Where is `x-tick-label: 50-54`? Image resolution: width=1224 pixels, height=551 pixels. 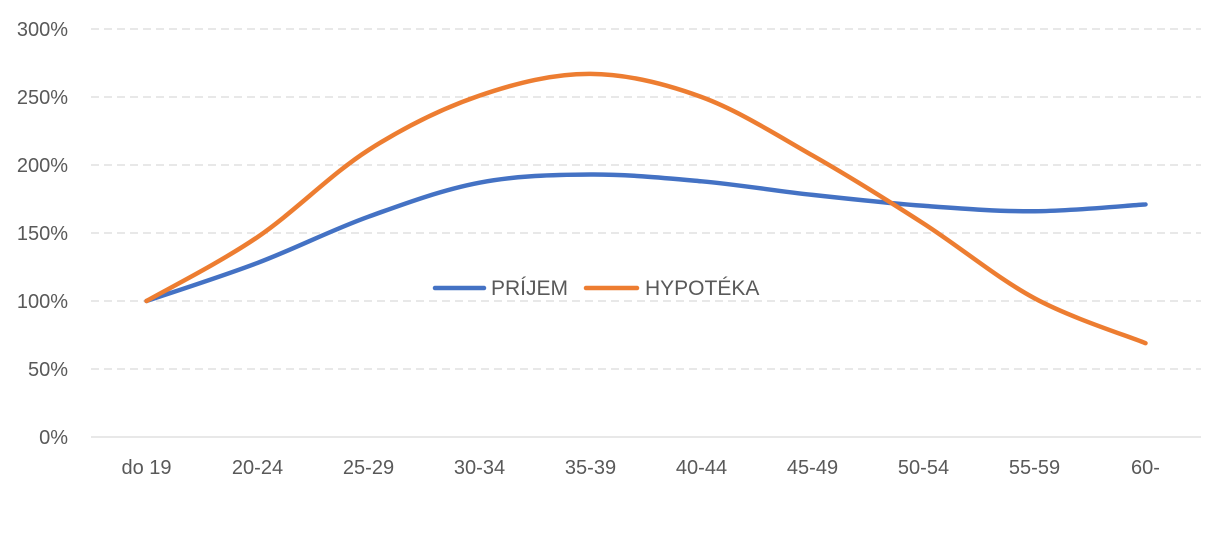
x-tick-label: 50-54 is located at coordinates (923, 468).